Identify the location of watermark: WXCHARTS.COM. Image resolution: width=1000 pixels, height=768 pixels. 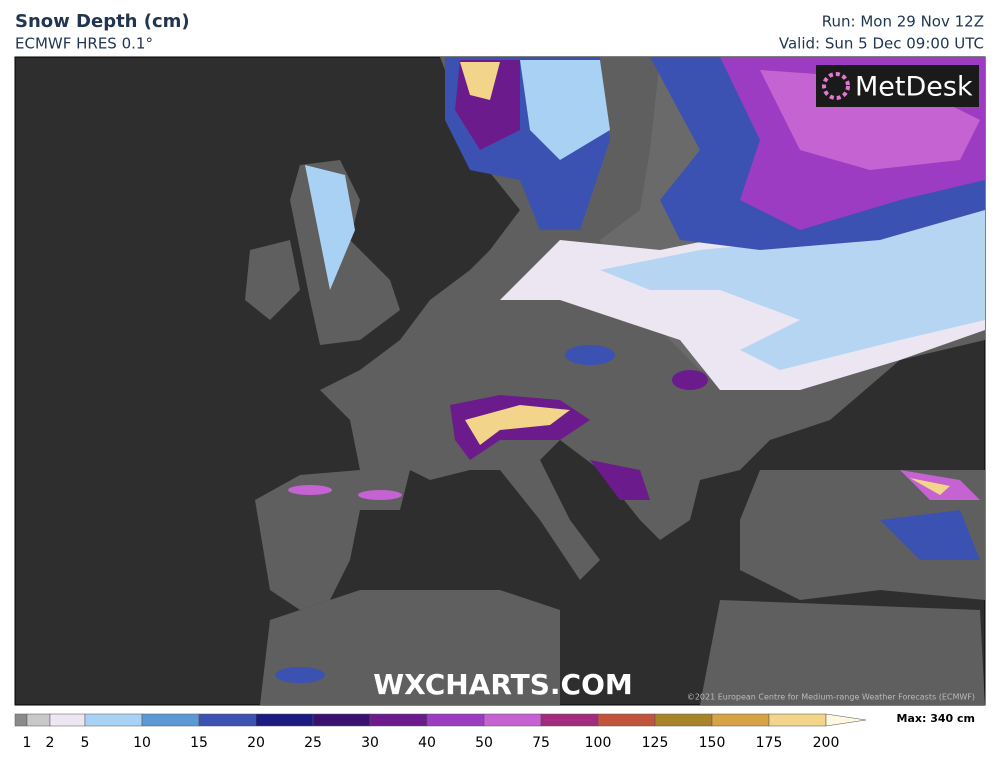
(503, 684).